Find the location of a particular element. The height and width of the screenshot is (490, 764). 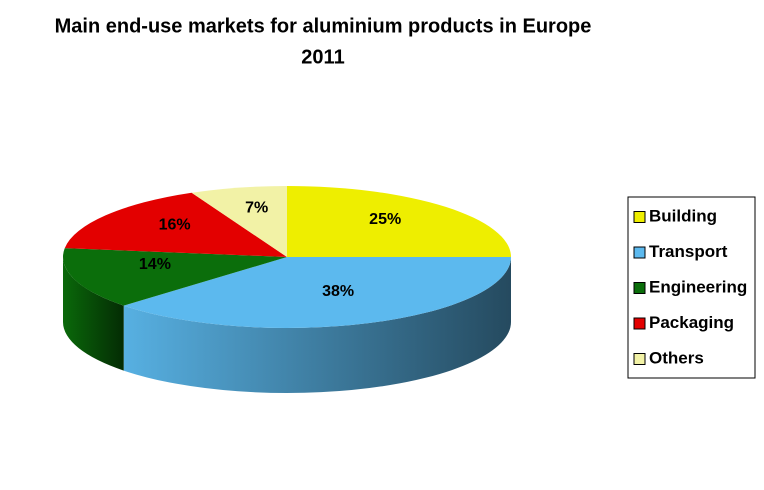

legend-box is located at coordinates (691, 287).